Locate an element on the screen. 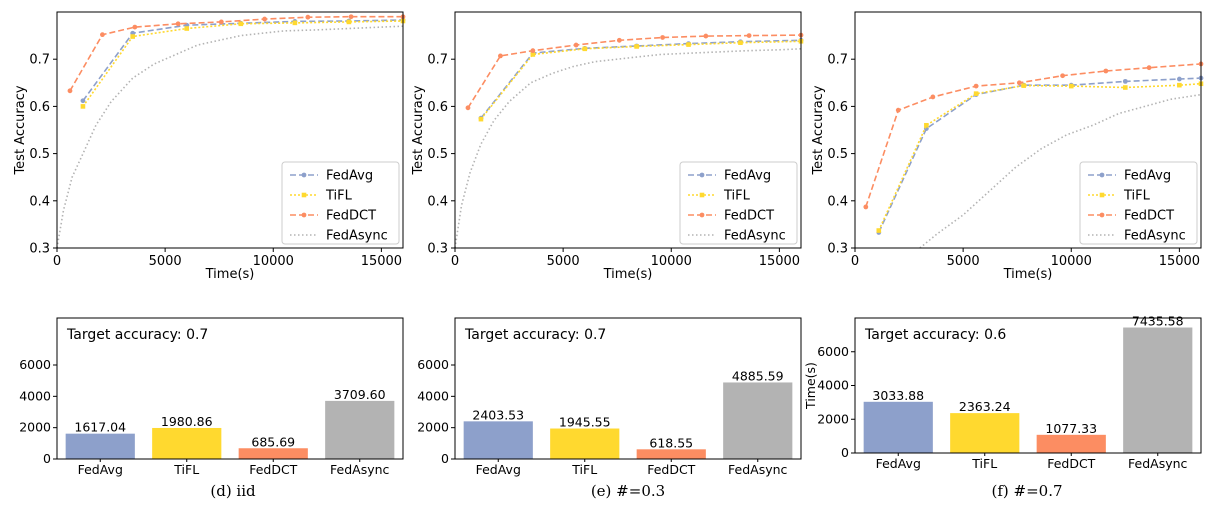 This screenshot has width=1209, height=505. x-tick-label: 10000 is located at coordinates (1071, 261).